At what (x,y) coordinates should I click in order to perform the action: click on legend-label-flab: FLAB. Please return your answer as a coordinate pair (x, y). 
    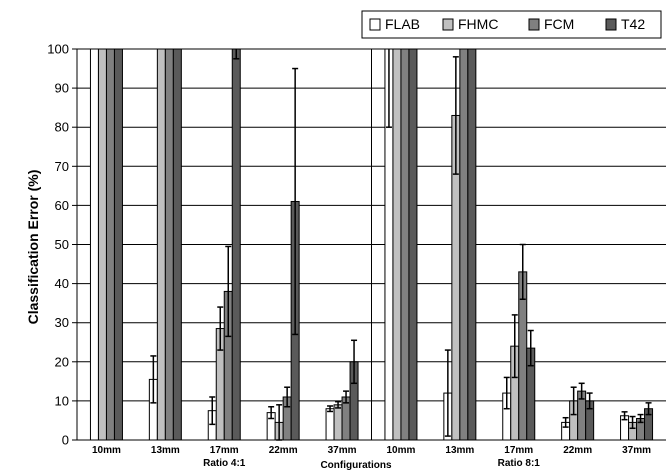
    Looking at the image, I should click on (402, 24).